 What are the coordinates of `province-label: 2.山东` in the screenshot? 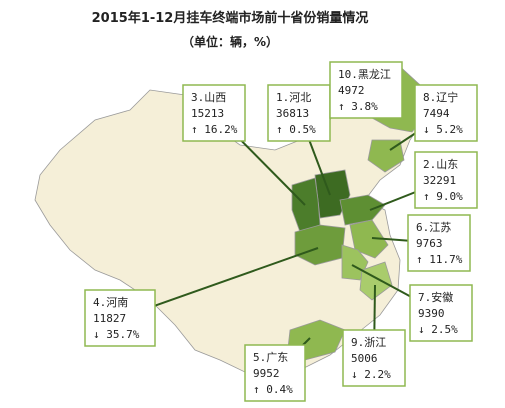 It's located at (440, 164).